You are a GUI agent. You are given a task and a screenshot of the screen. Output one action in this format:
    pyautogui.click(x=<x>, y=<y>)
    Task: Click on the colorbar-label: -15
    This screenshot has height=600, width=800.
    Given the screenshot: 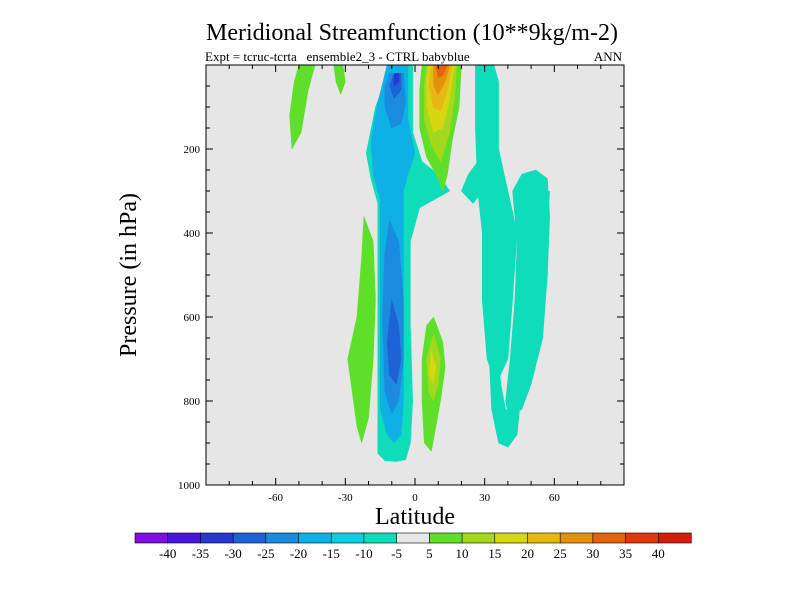 What is the action you would take?
    pyautogui.click(x=331, y=553)
    